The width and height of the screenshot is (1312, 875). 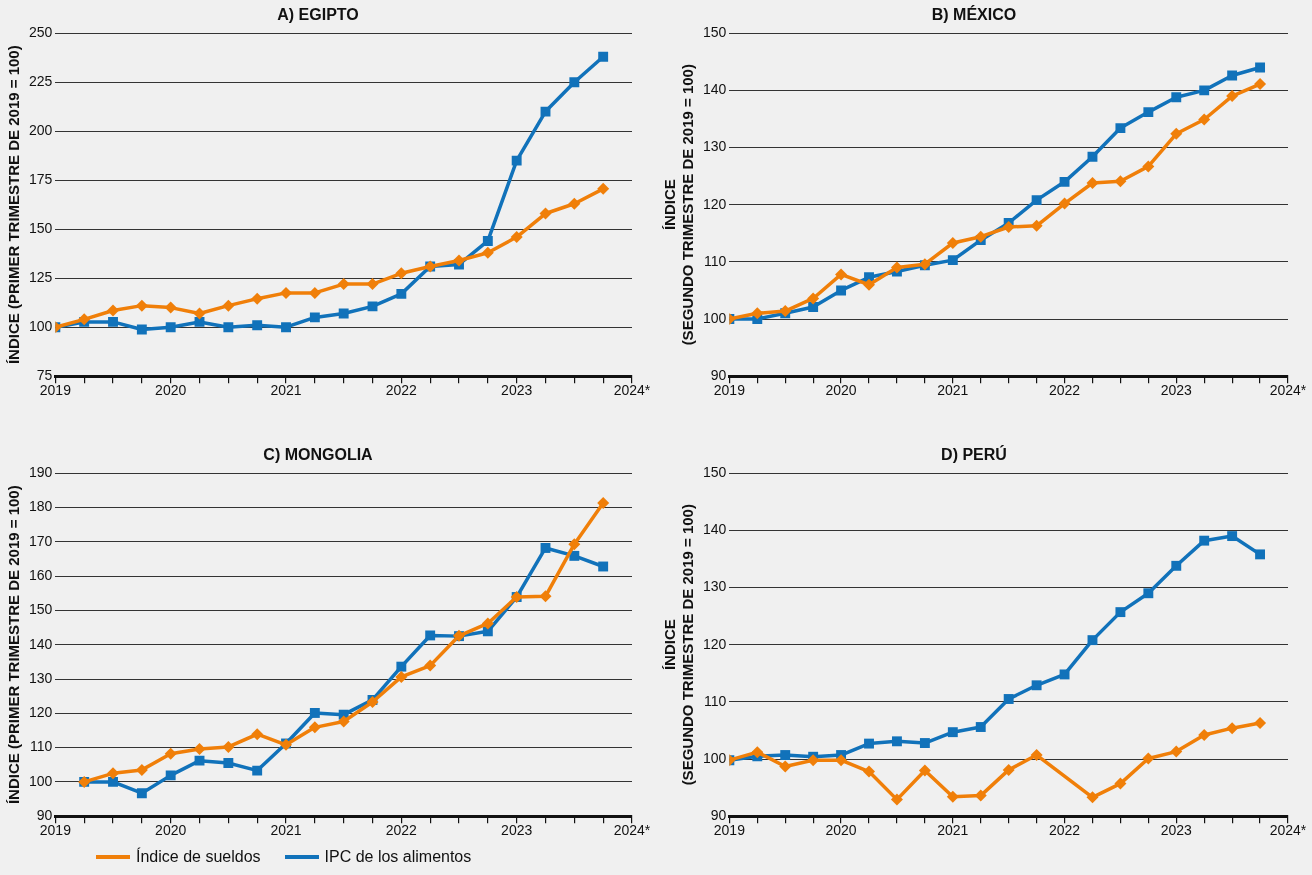 I want to click on y-tick-label: 75, so click(x=44, y=375).